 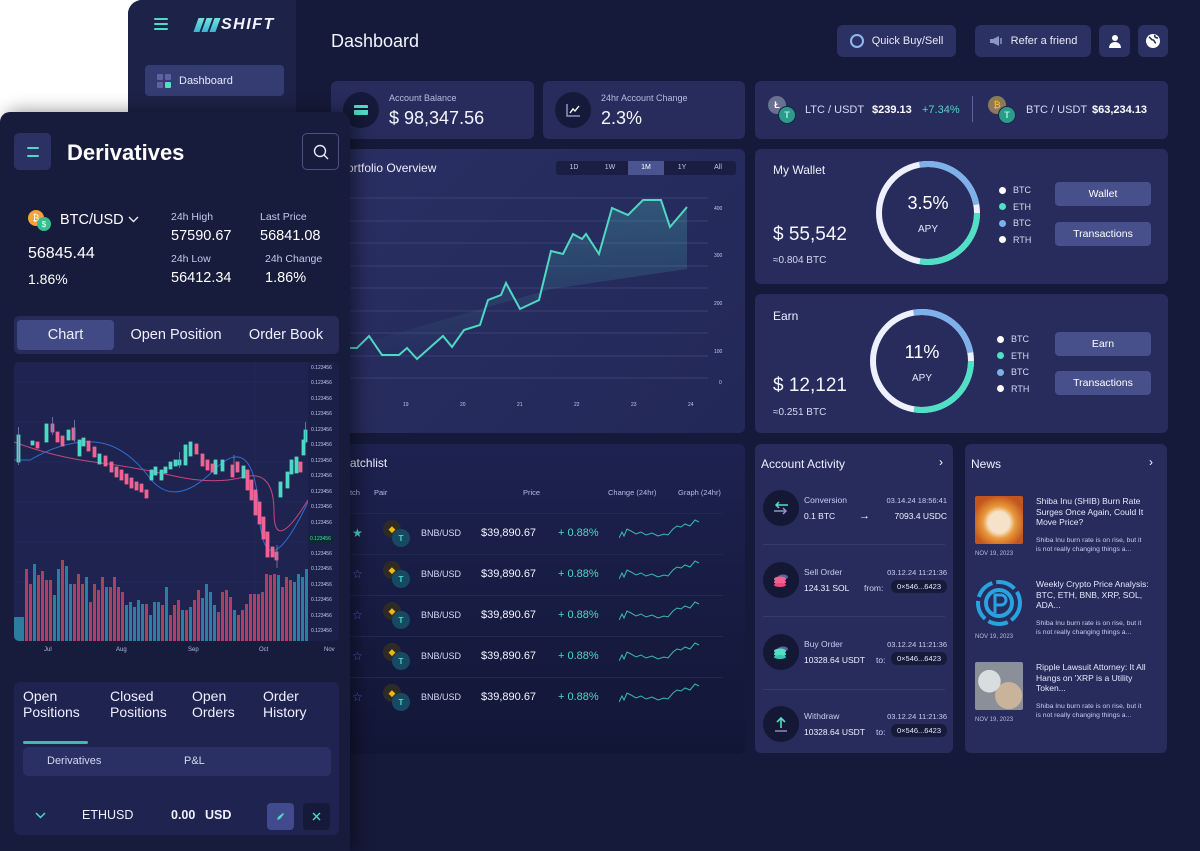 What do you see at coordinates (285, 704) in the screenshot?
I see `tab-order-history: Order History` at bounding box center [285, 704].